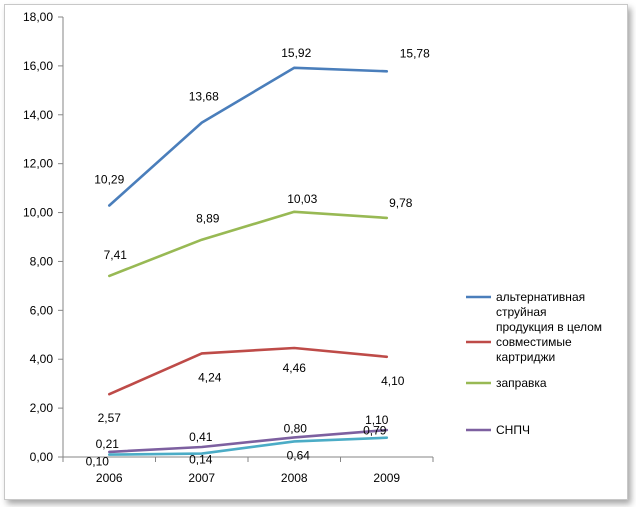 Image resolution: width=636 pixels, height=507 pixels. What do you see at coordinates (42, 261) in the screenshot?
I see `y-tick-label: 8,00` at bounding box center [42, 261].